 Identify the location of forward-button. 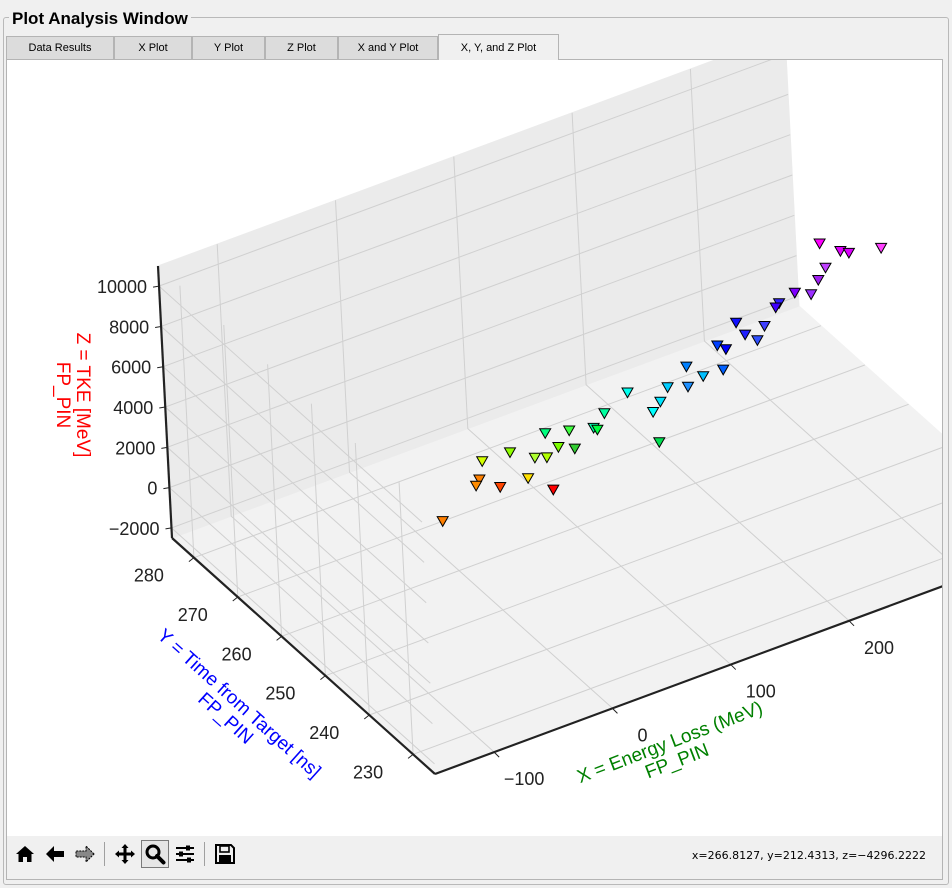
(85, 854).